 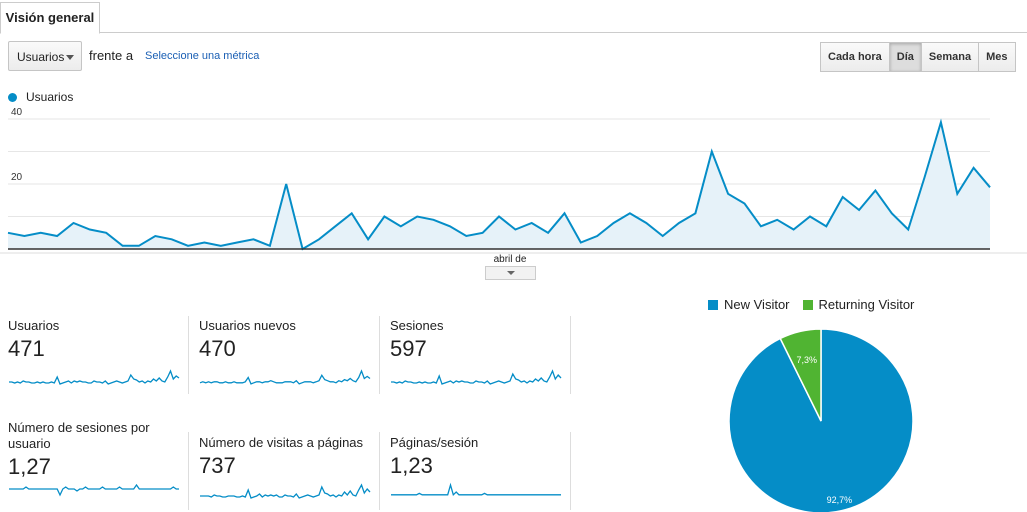 I want to click on chart-legend: Usuarios, so click(x=40, y=97).